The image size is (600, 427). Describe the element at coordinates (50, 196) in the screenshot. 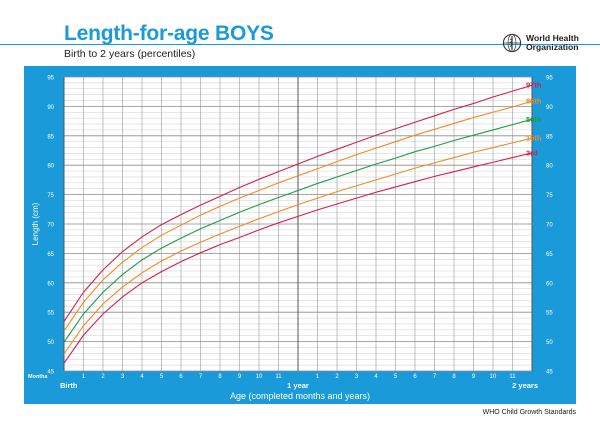

I see `y-tick-label-left: 75` at that location.